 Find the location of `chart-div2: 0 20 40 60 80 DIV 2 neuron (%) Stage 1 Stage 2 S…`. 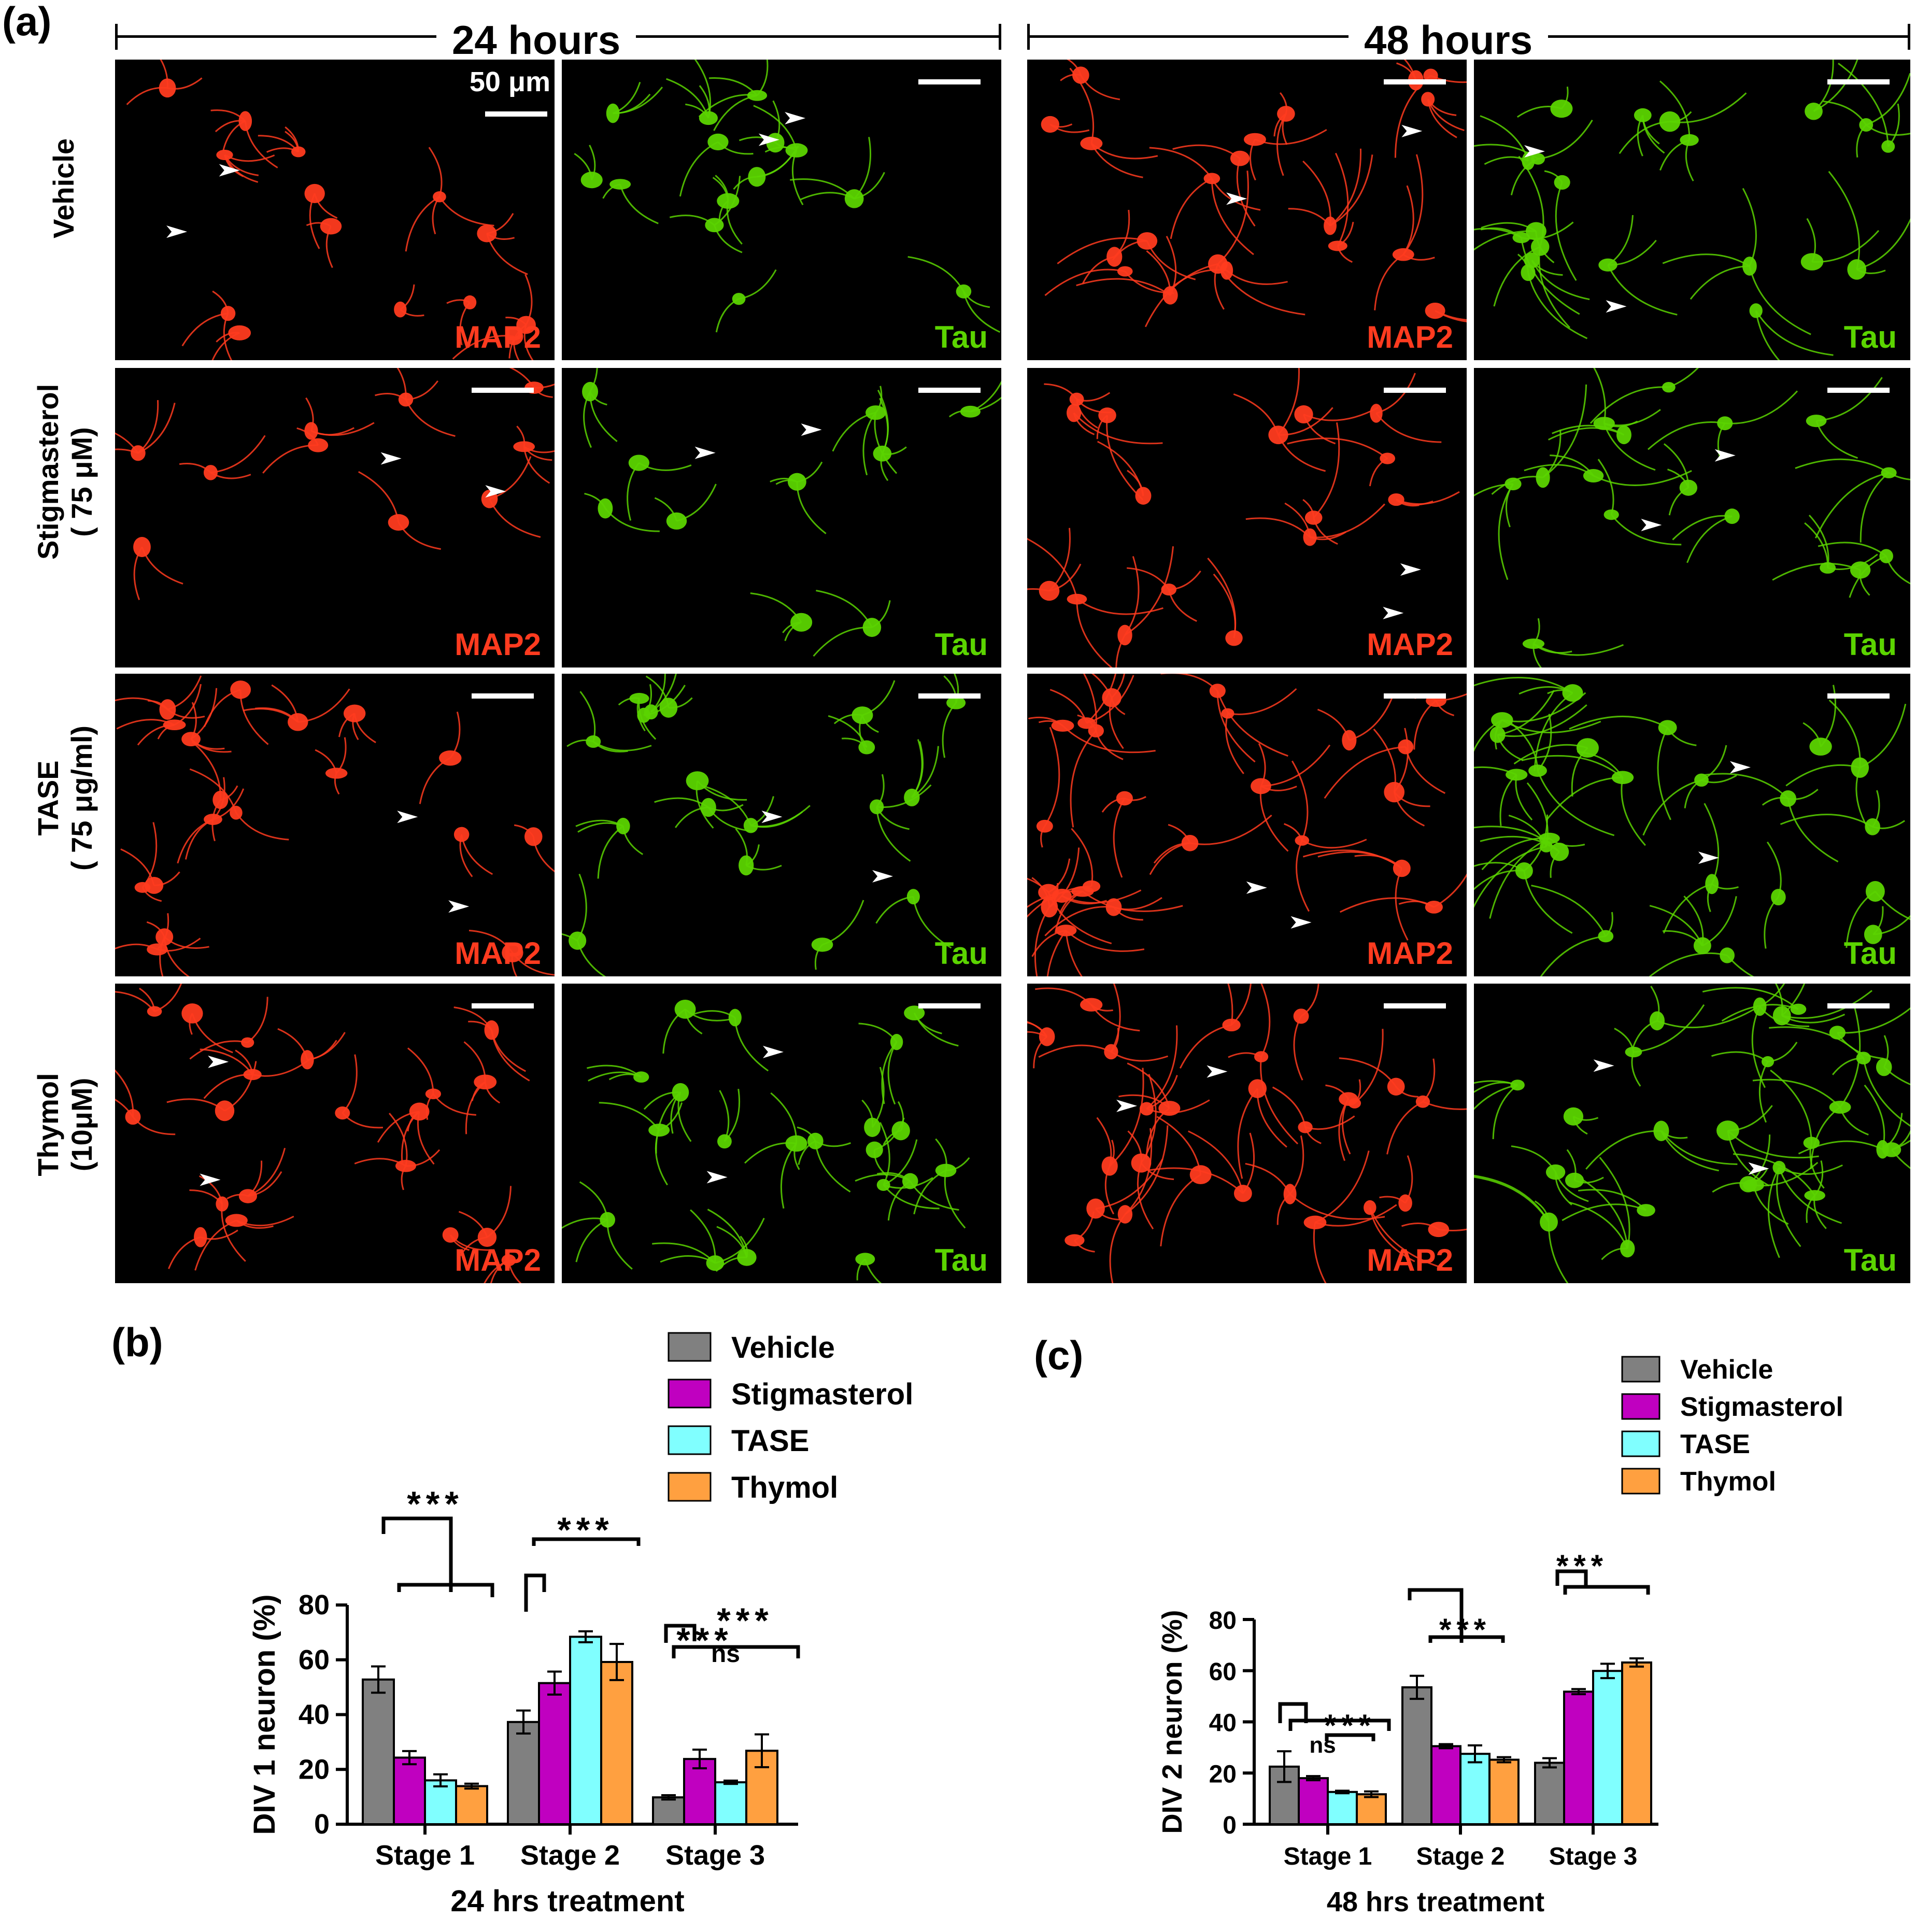

chart-div2: 0 20 40 60 80 DIV 2 neuron (%) Stage 1 Stage 2 S… is located at coordinates (1500, 1636).